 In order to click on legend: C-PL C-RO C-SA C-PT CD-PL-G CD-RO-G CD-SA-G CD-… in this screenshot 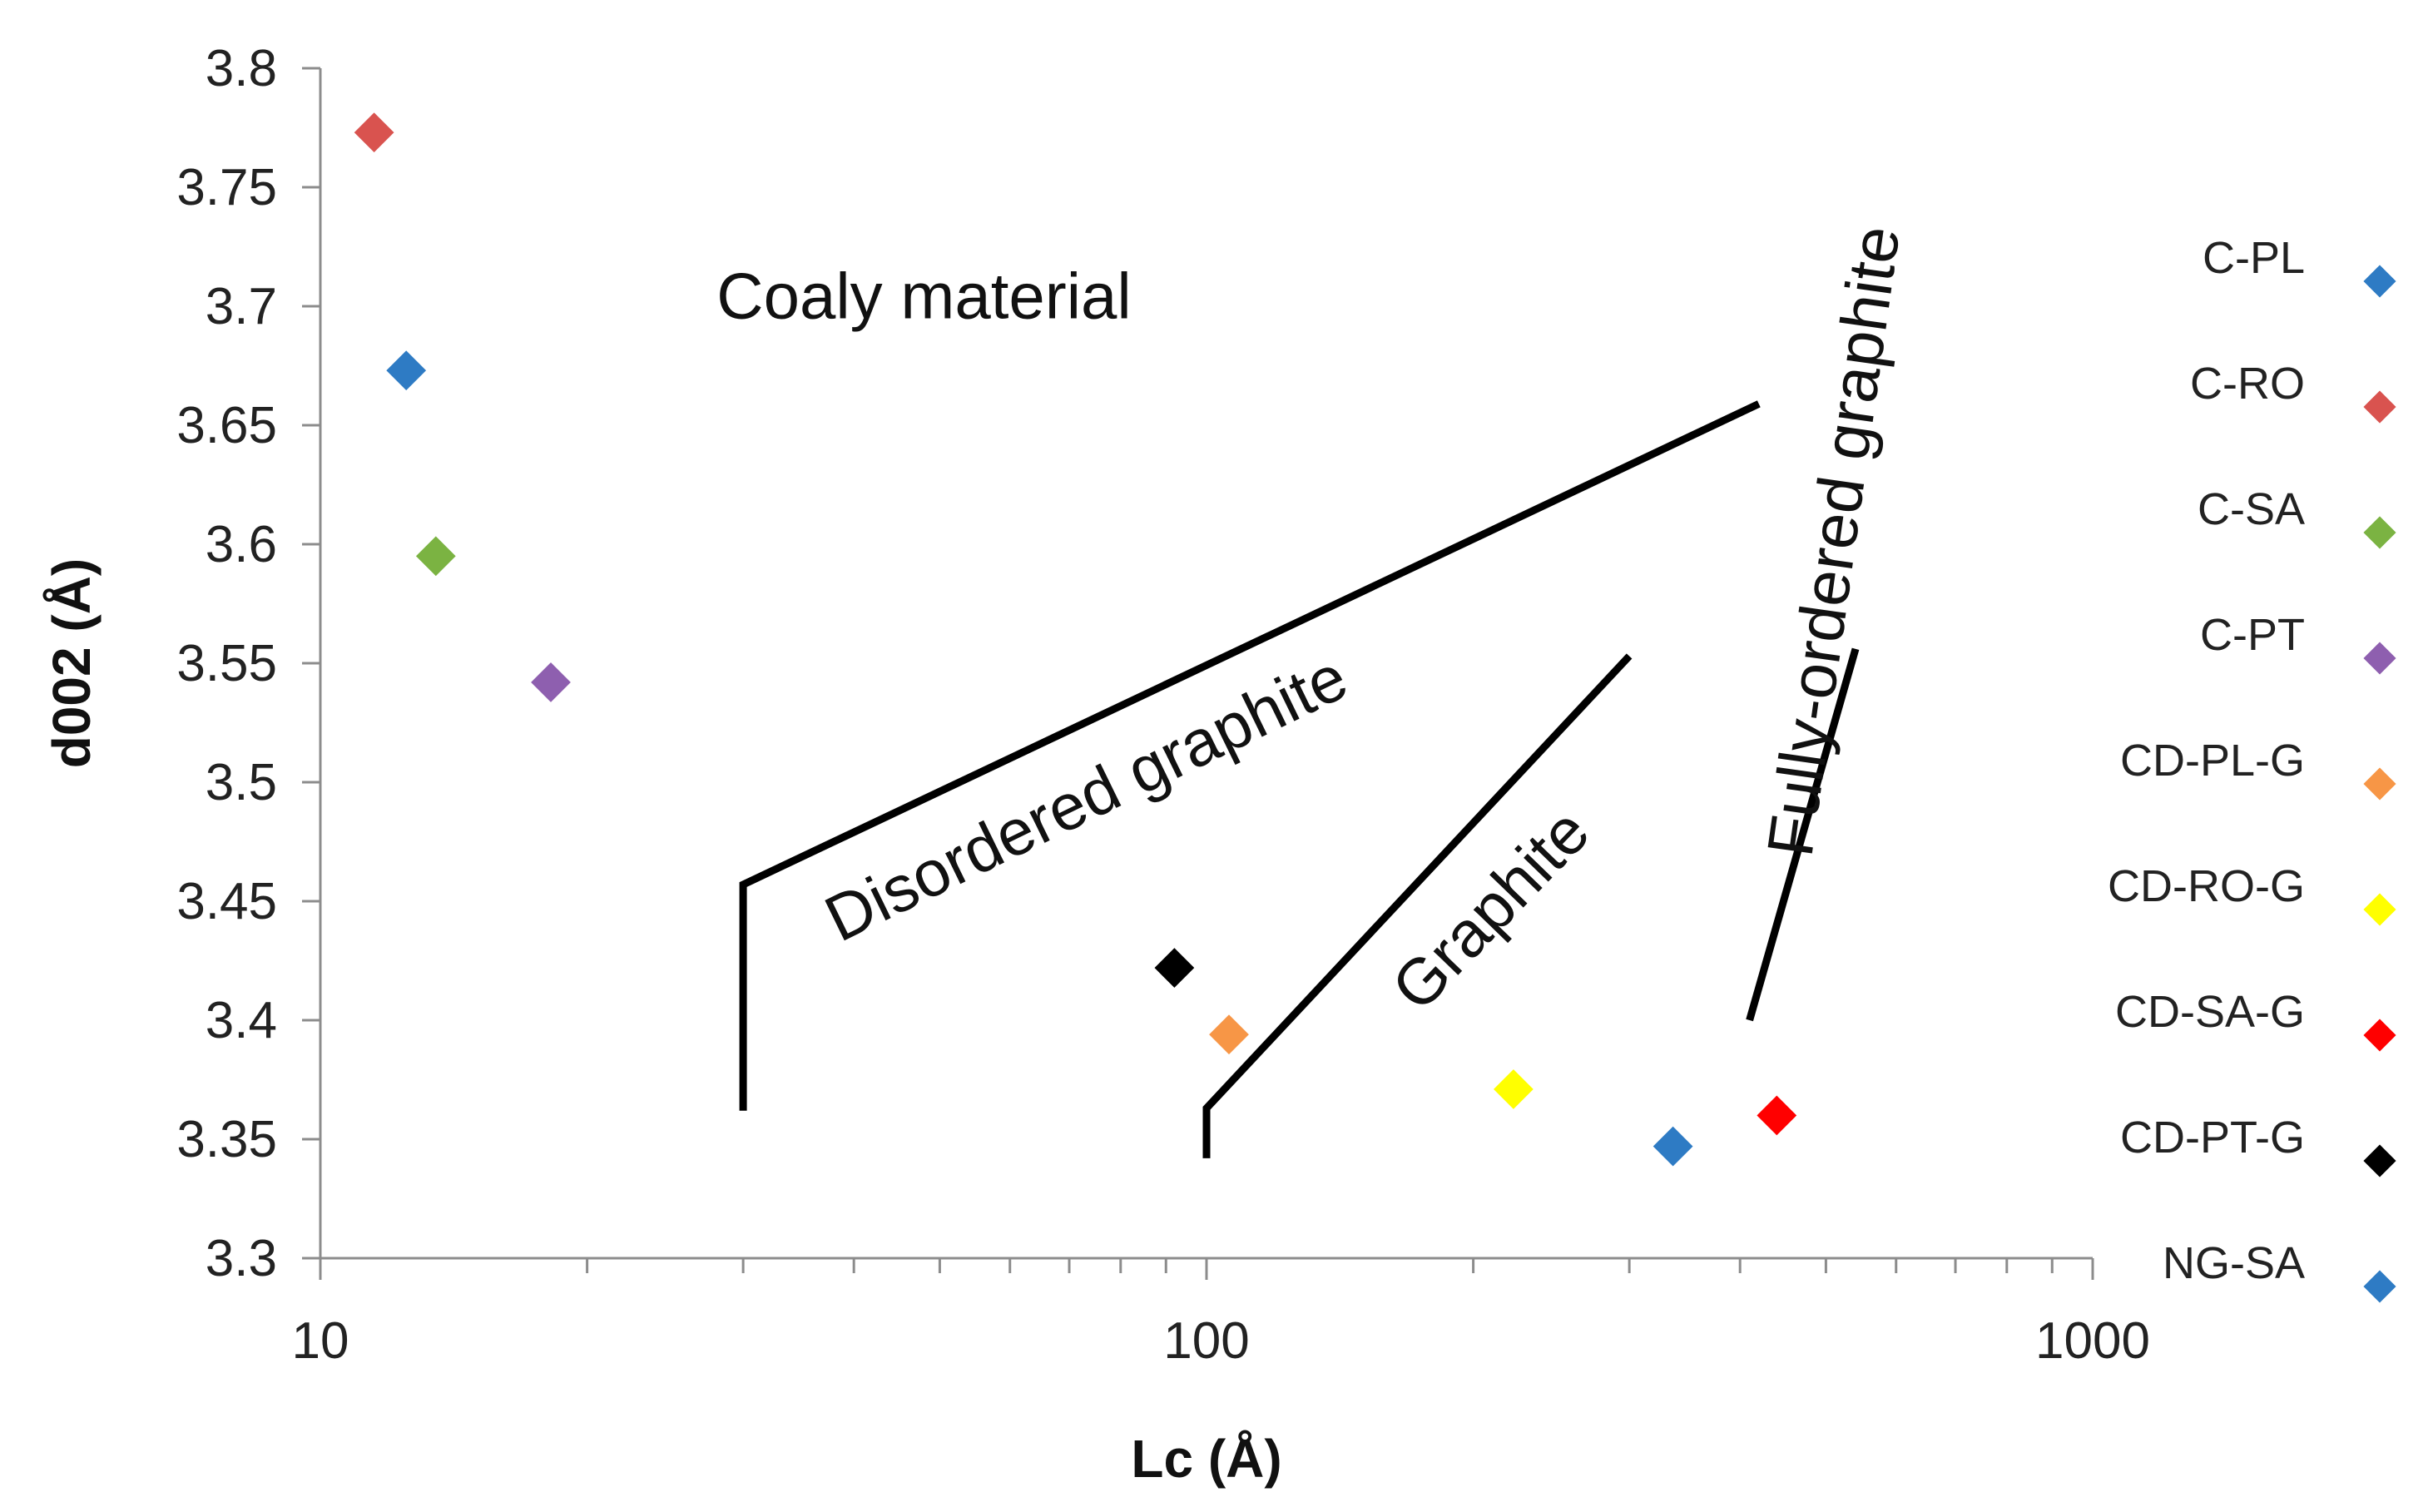, I will do `click(2254, 769)`.